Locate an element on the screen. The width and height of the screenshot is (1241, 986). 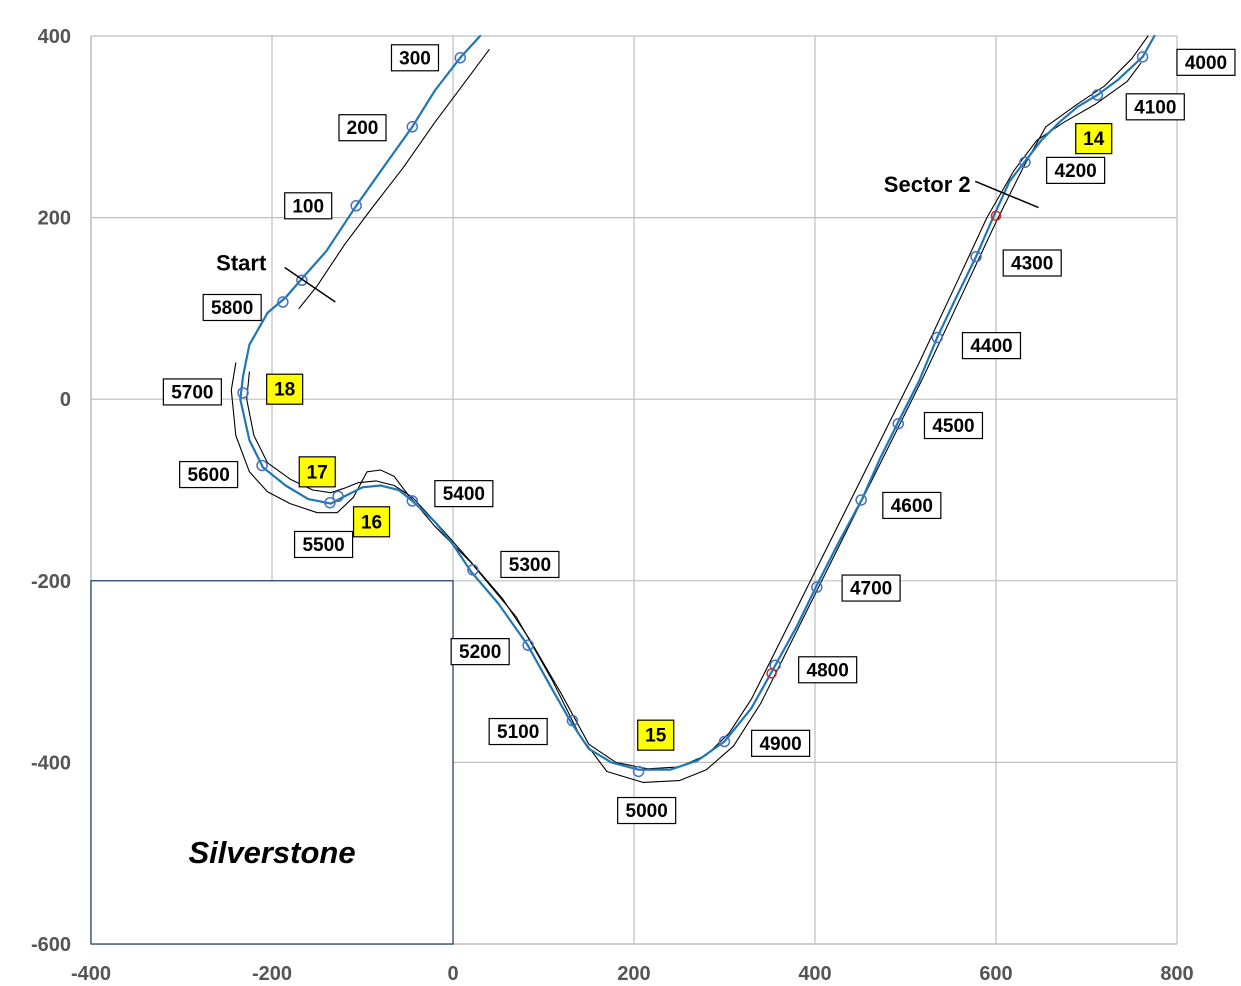
distance-label: 5100 is located at coordinates (518, 731).